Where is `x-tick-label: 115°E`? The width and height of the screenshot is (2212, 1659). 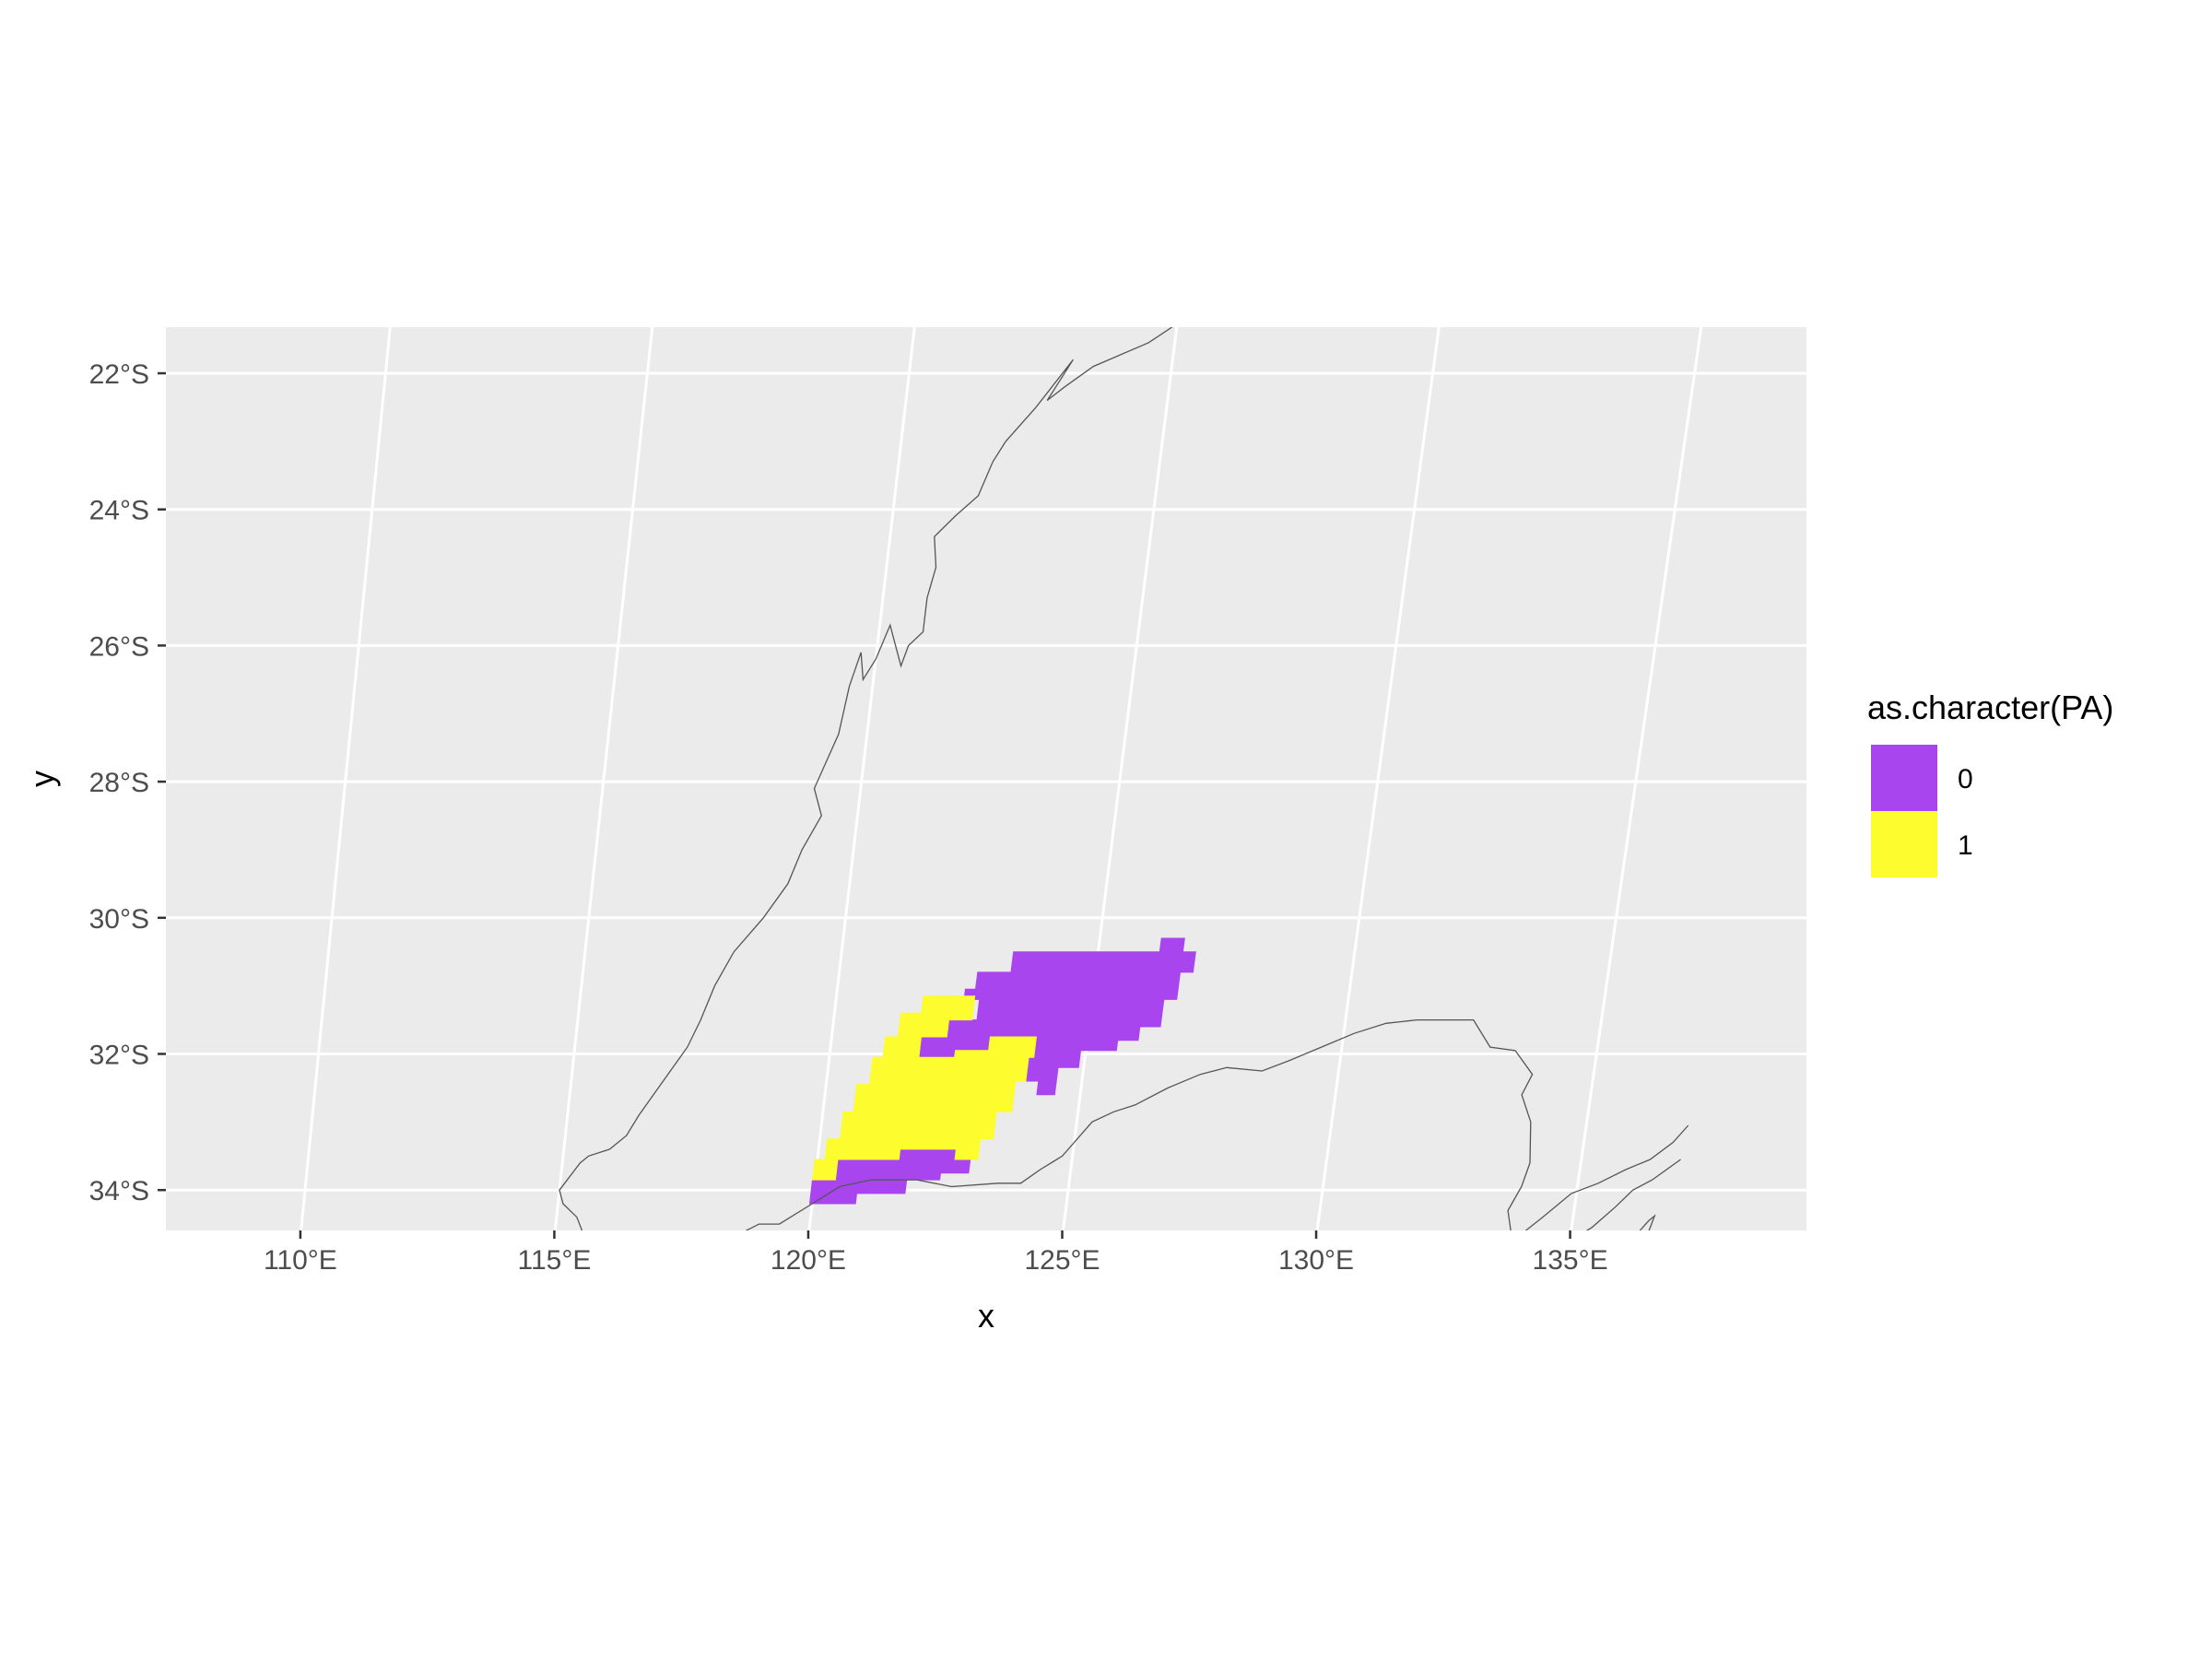
x-tick-label: 115°E is located at coordinates (555, 1260).